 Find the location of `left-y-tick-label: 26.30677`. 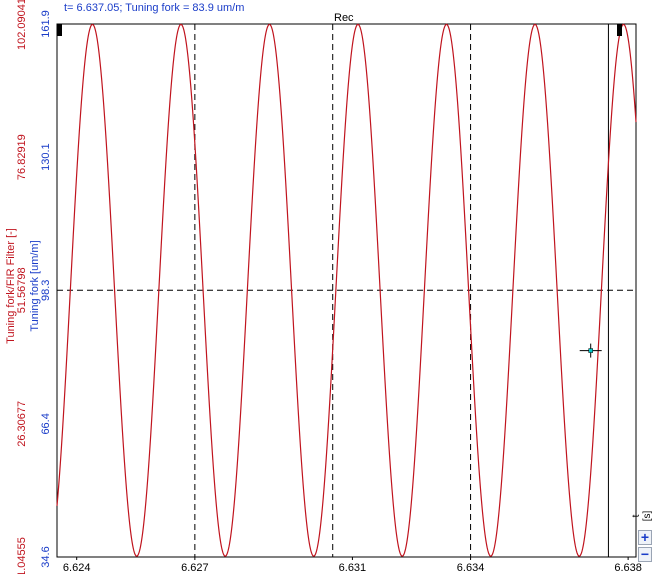

left-y-tick-label: 26.30677 is located at coordinates (22, 424).